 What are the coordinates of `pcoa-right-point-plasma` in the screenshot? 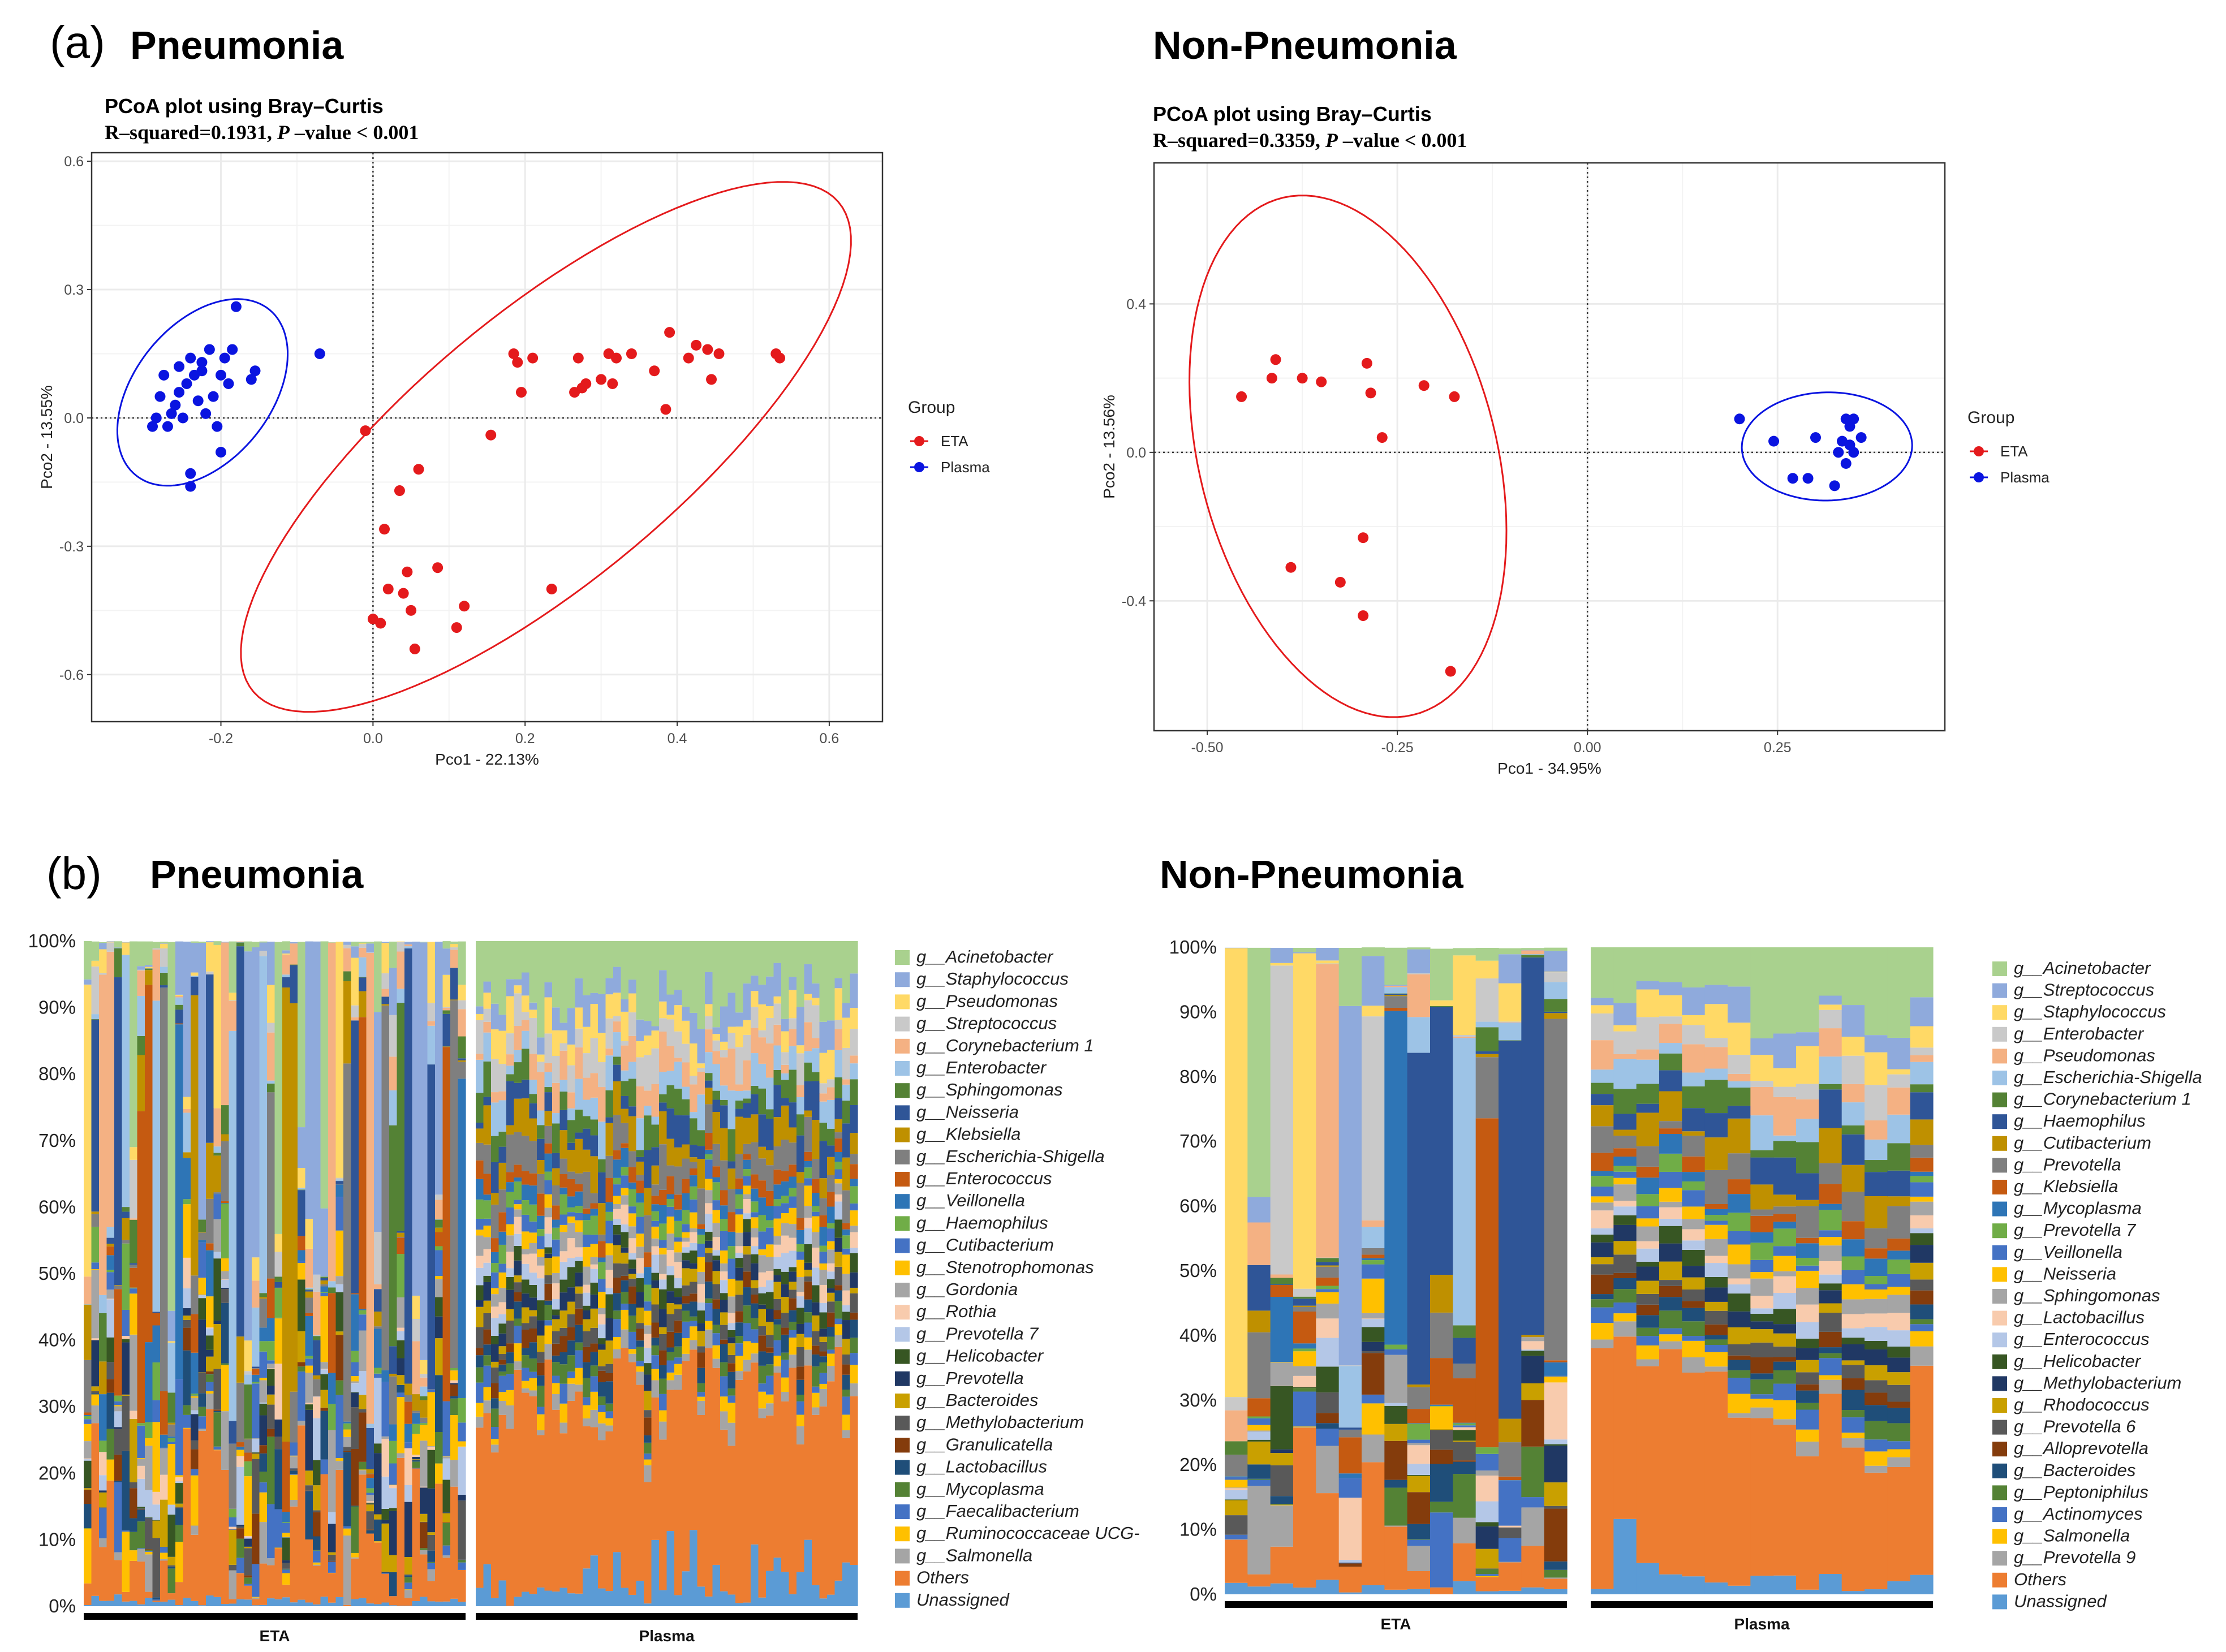 It's located at (1815, 438).